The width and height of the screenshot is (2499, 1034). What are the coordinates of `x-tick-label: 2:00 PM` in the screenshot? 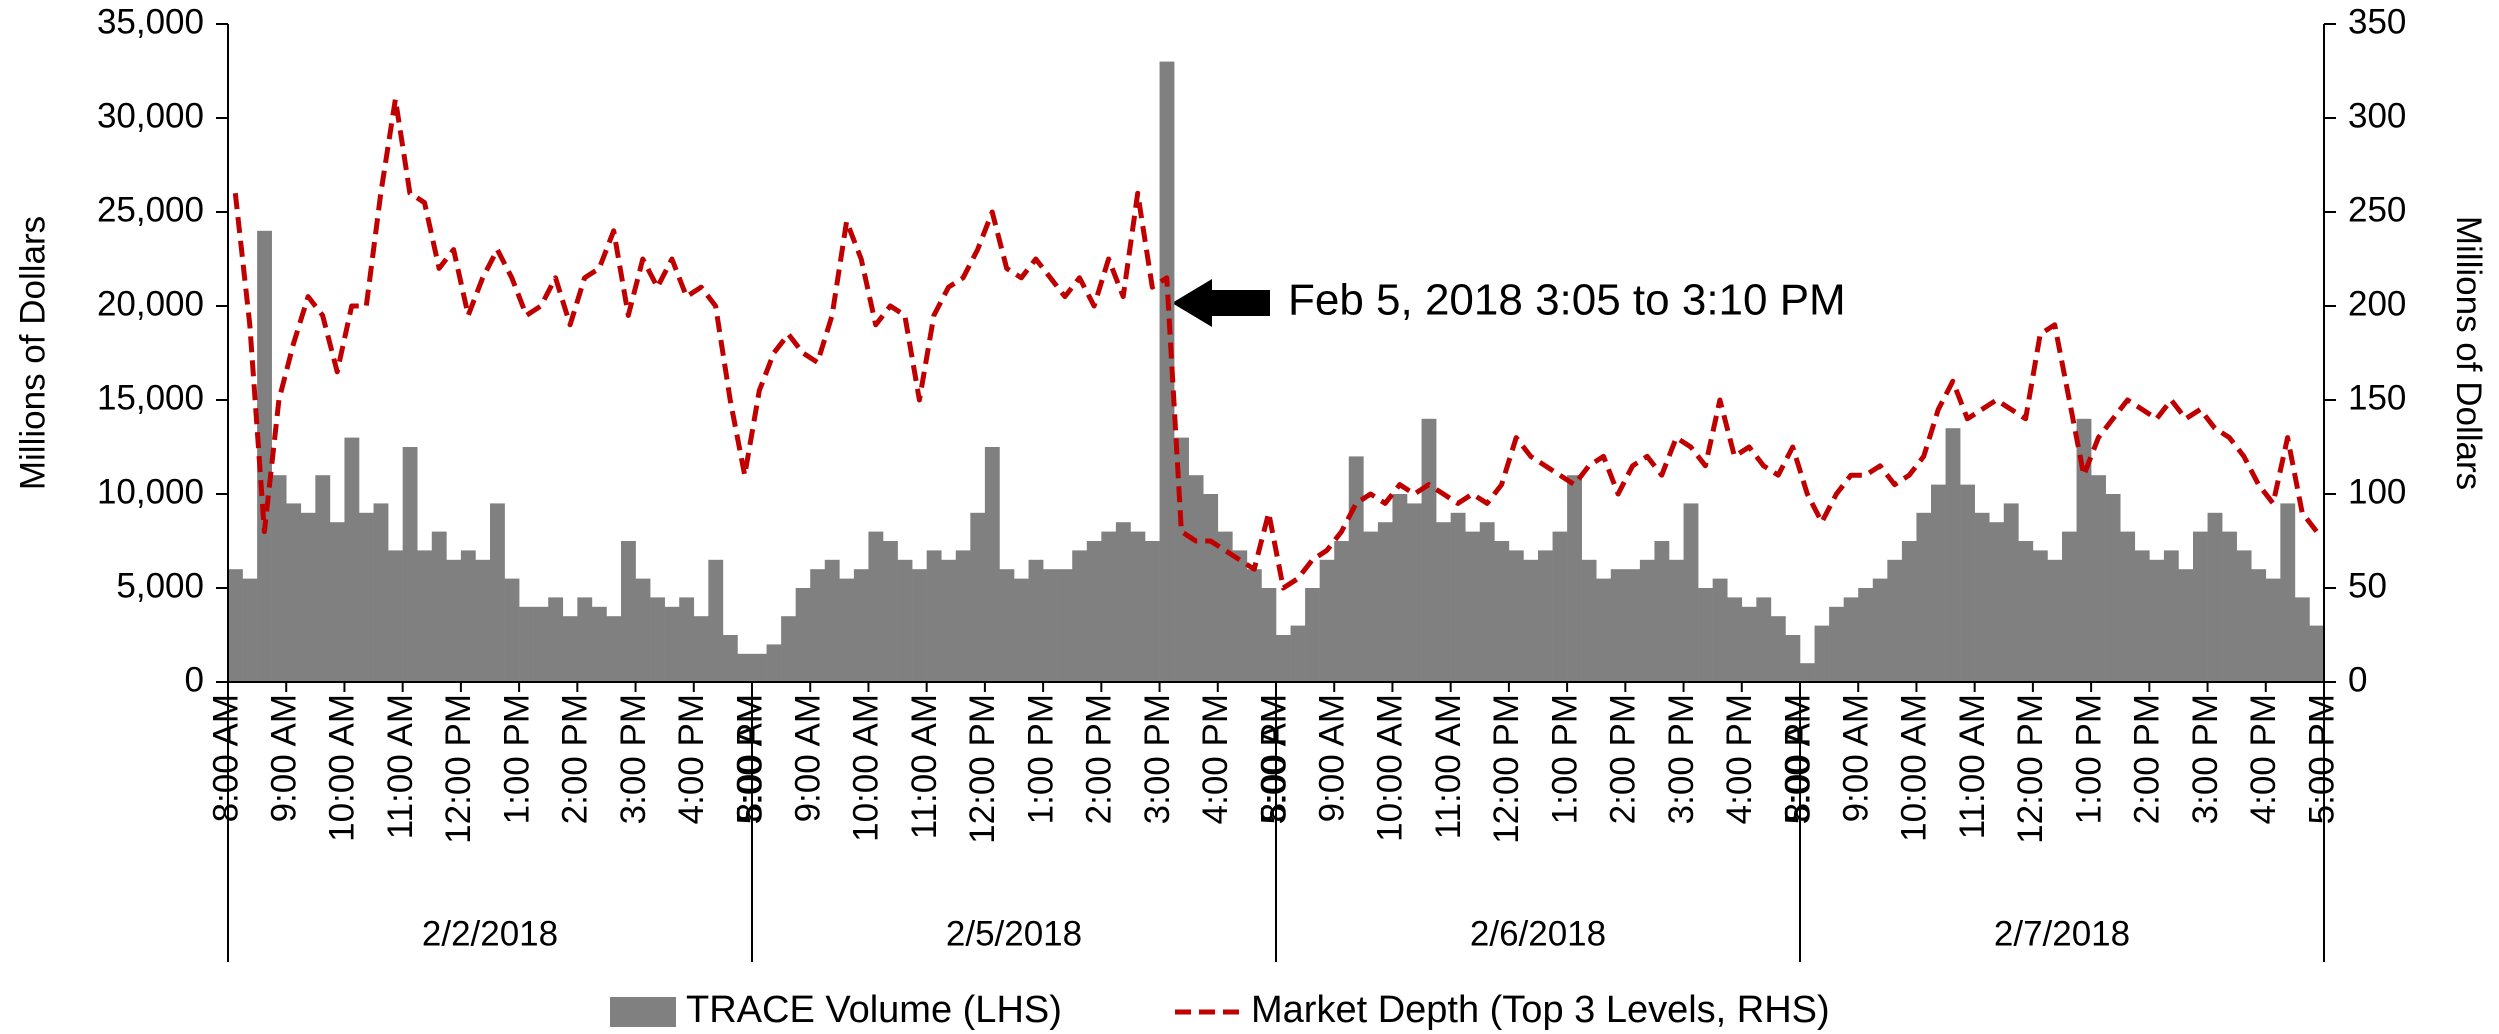 It's located at (575, 759).